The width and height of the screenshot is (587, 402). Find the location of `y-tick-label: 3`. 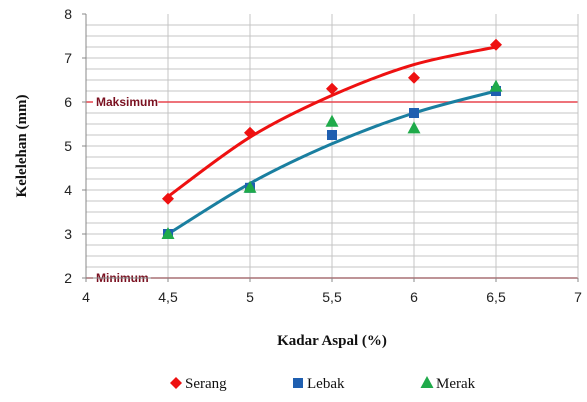

y-tick-label: 3 is located at coordinates (68, 234).